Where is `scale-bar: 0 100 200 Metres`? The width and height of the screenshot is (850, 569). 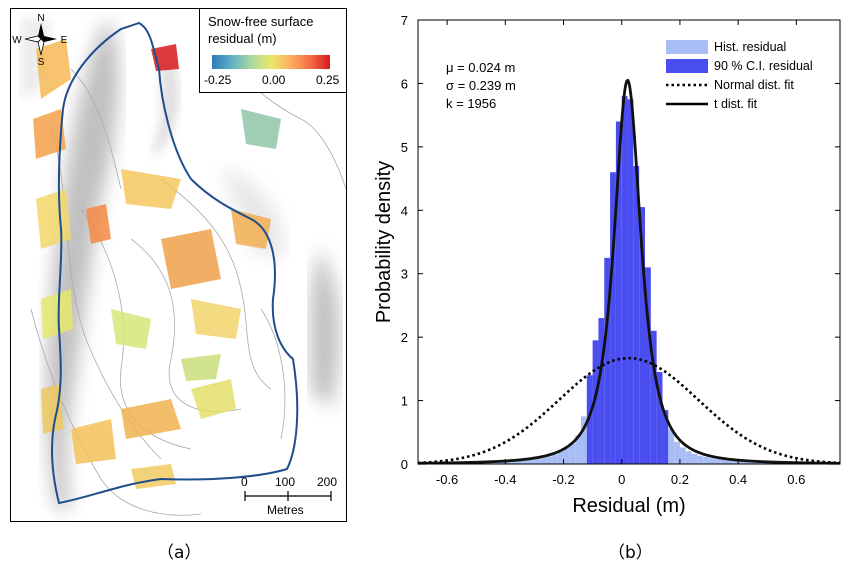
scale-bar: 0 100 200 Metres is located at coordinates (289, 497).